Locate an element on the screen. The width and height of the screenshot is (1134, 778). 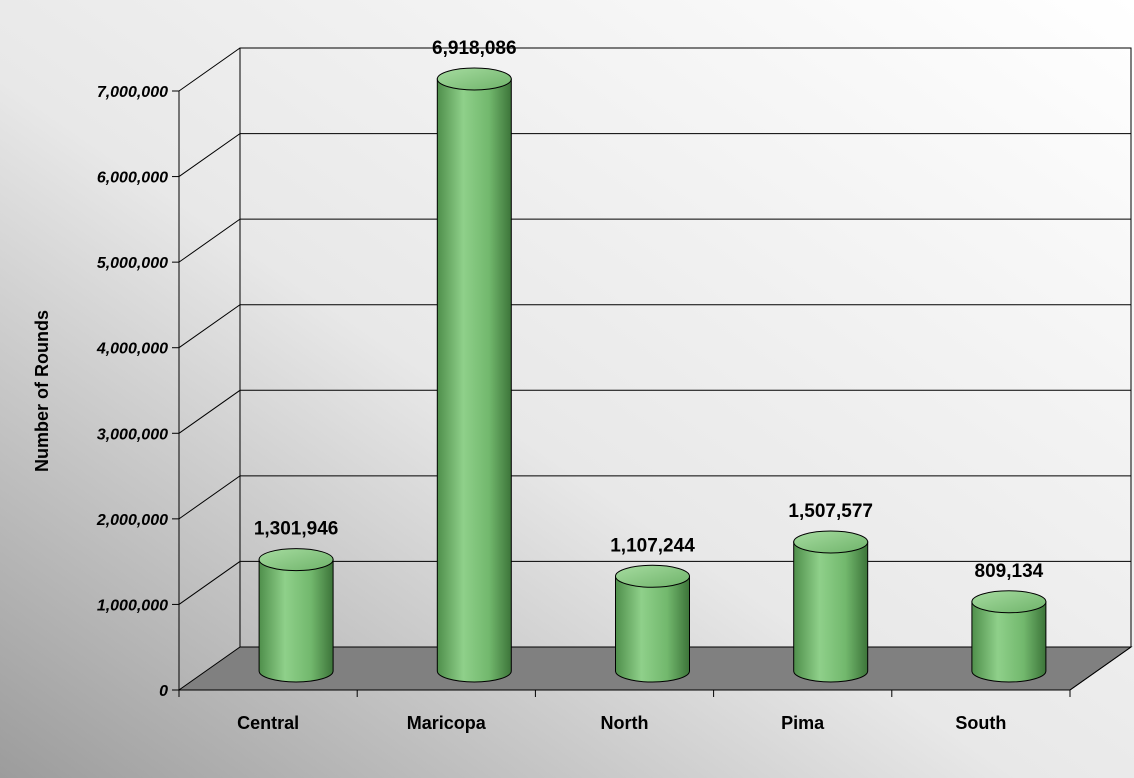
y-tick-label: 0 is located at coordinates (163, 691).